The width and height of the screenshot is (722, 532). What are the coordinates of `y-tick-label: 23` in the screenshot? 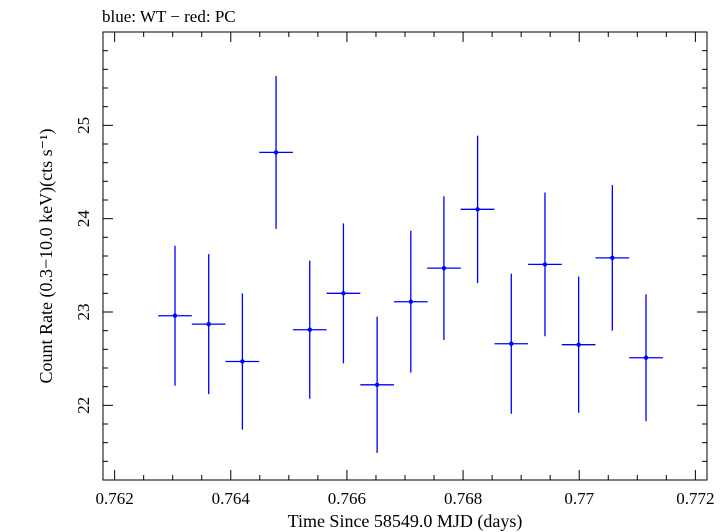 It's located at (83, 312).